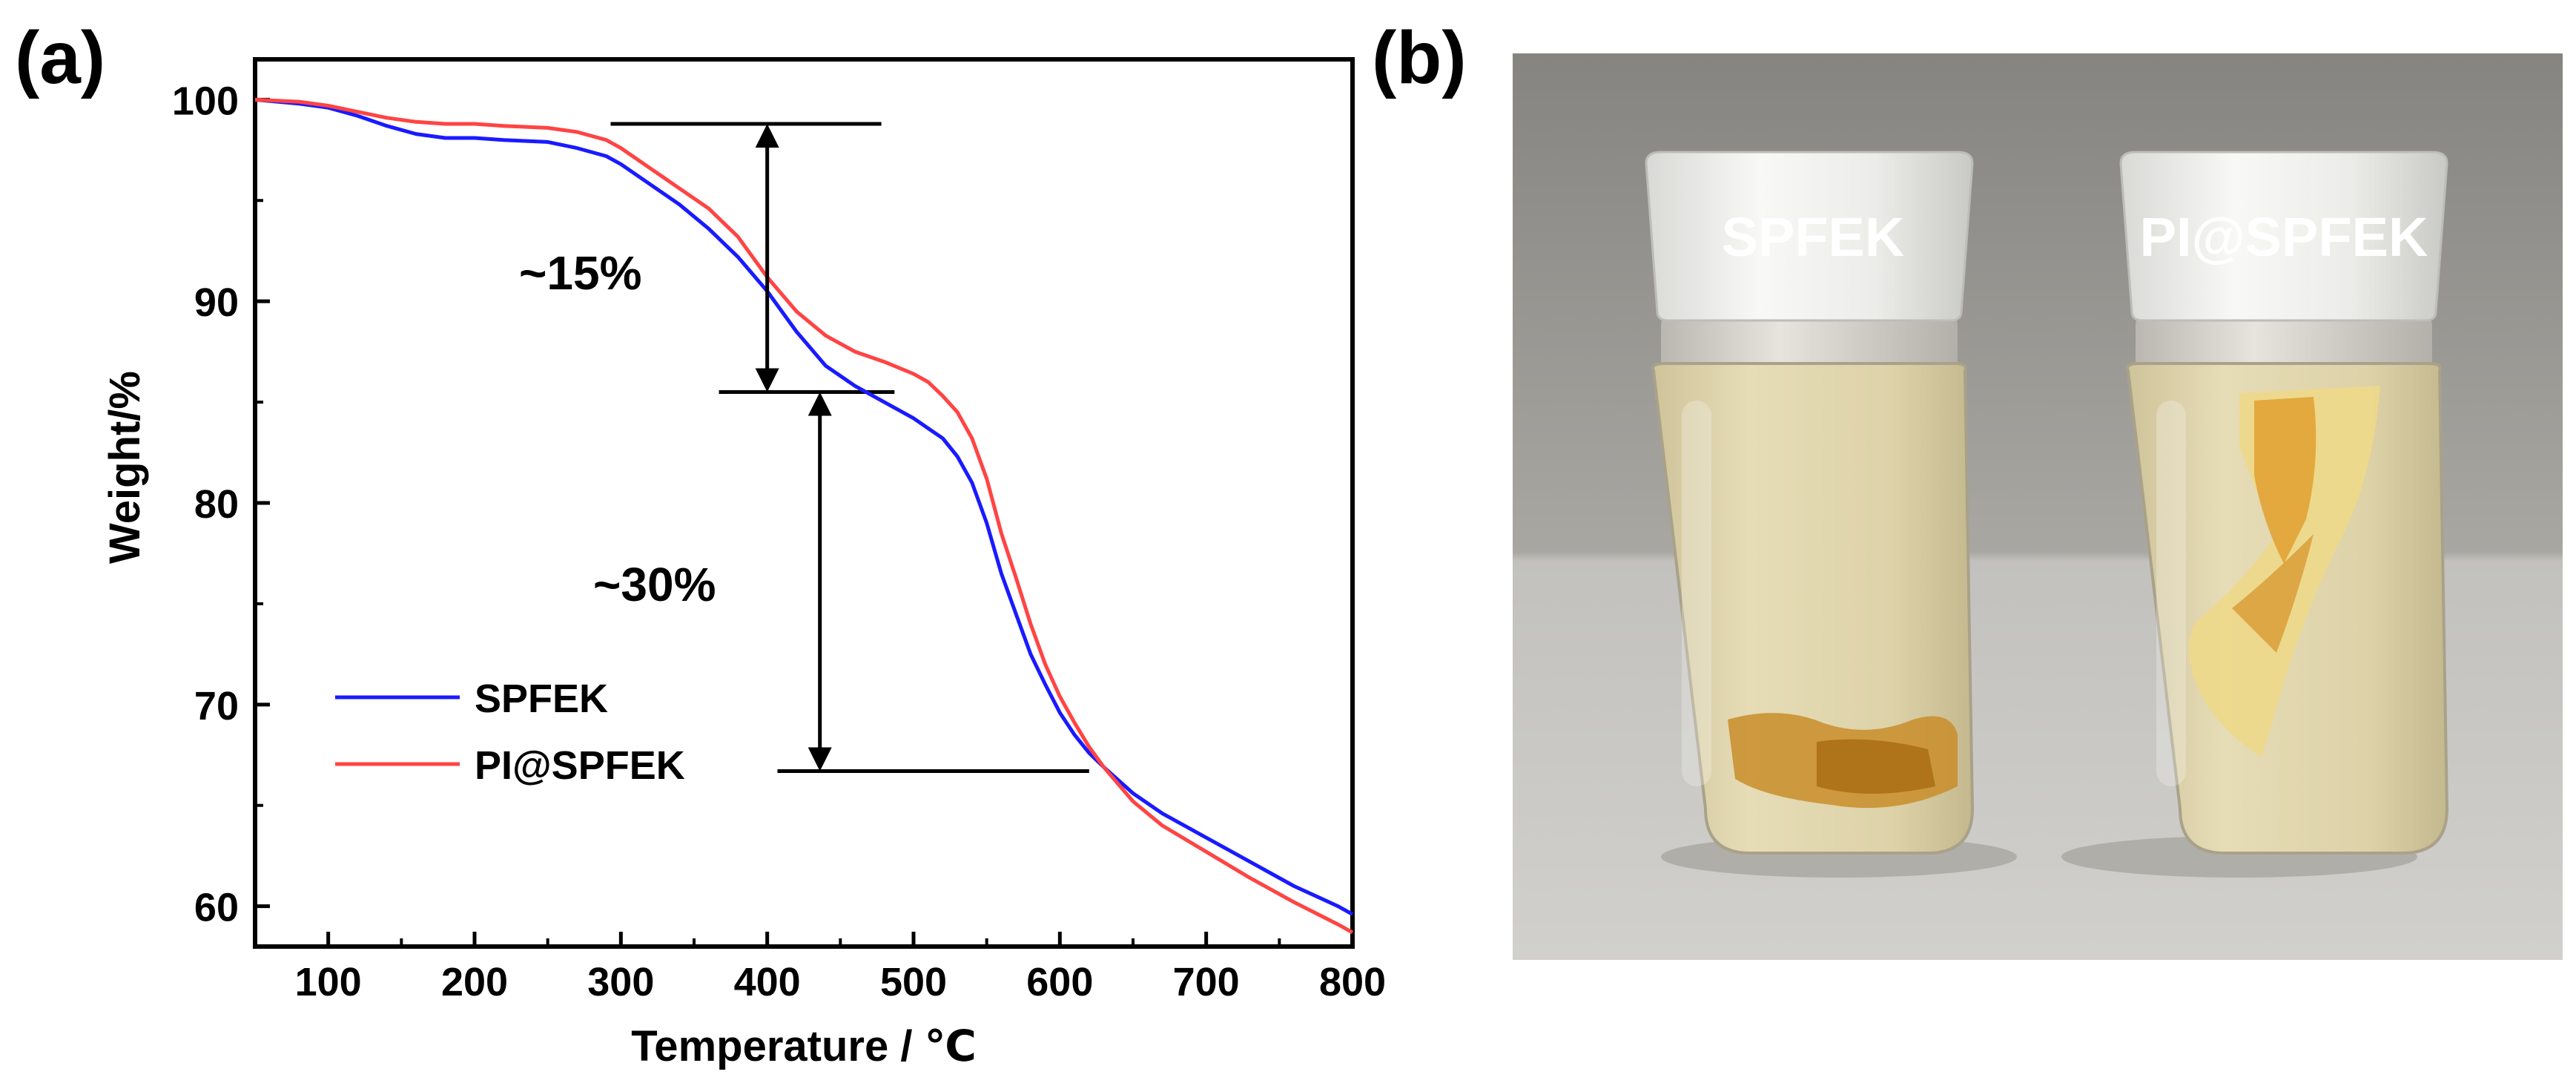  What do you see at coordinates (541, 699) in the screenshot?
I see `legend-label-spfek: SPFEK` at bounding box center [541, 699].